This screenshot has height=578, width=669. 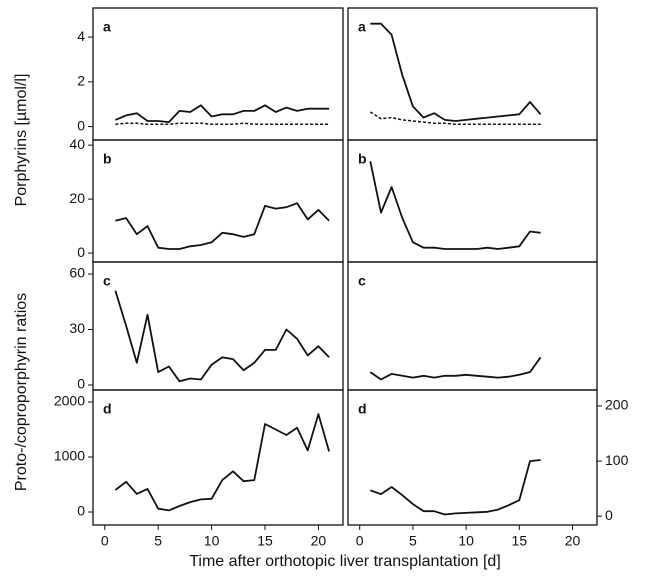 I want to click on y-tick-label: 2000, so click(x=69, y=401).